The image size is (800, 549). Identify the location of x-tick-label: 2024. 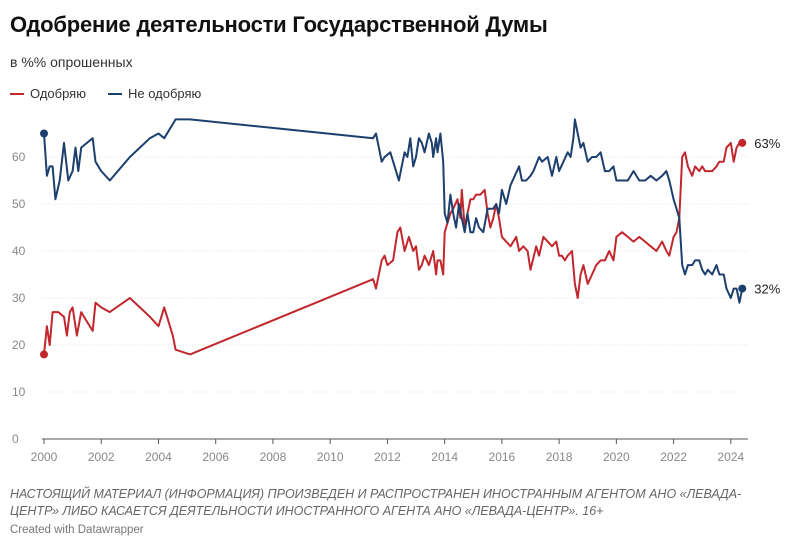
(730, 457).